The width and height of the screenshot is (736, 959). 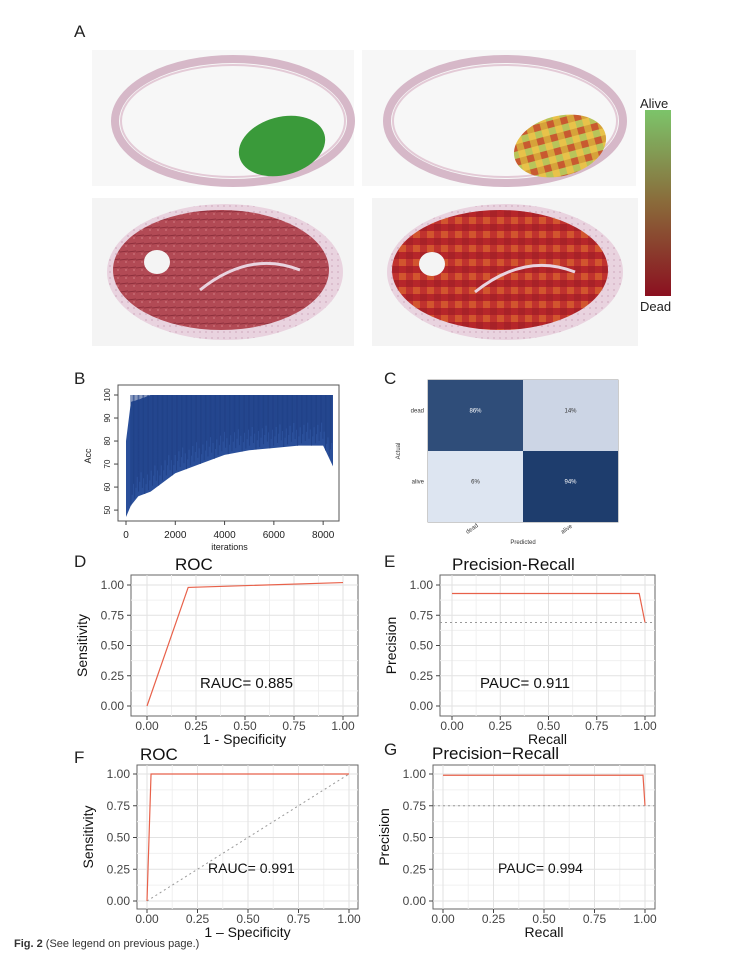 I want to click on chart-B-ytick-label: 90, so click(x=107, y=417).